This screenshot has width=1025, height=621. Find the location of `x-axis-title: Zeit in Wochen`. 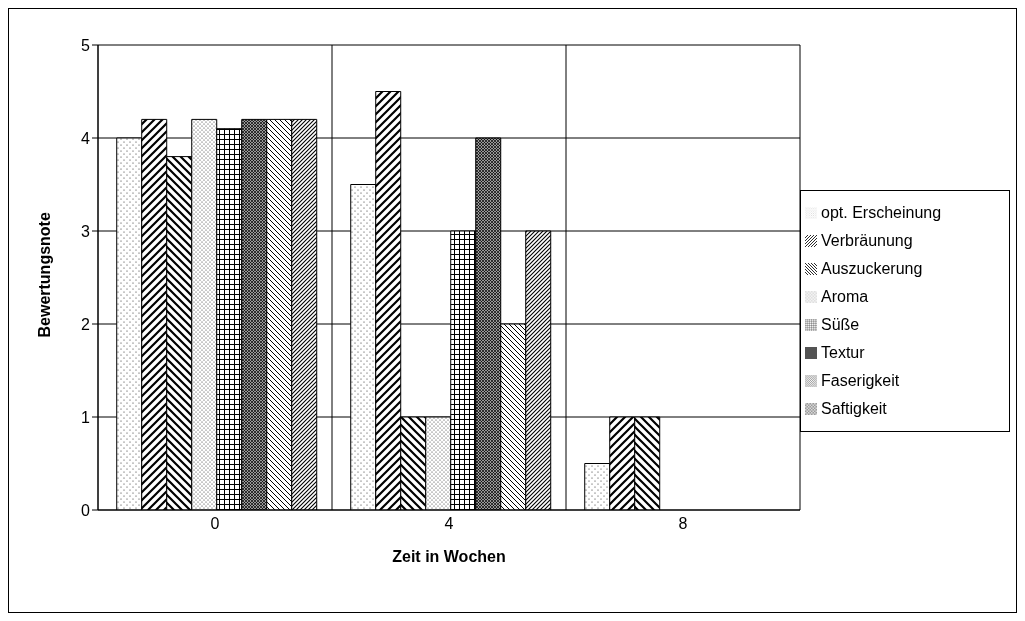

x-axis-title: Zeit in Wochen is located at coordinates (449, 556).